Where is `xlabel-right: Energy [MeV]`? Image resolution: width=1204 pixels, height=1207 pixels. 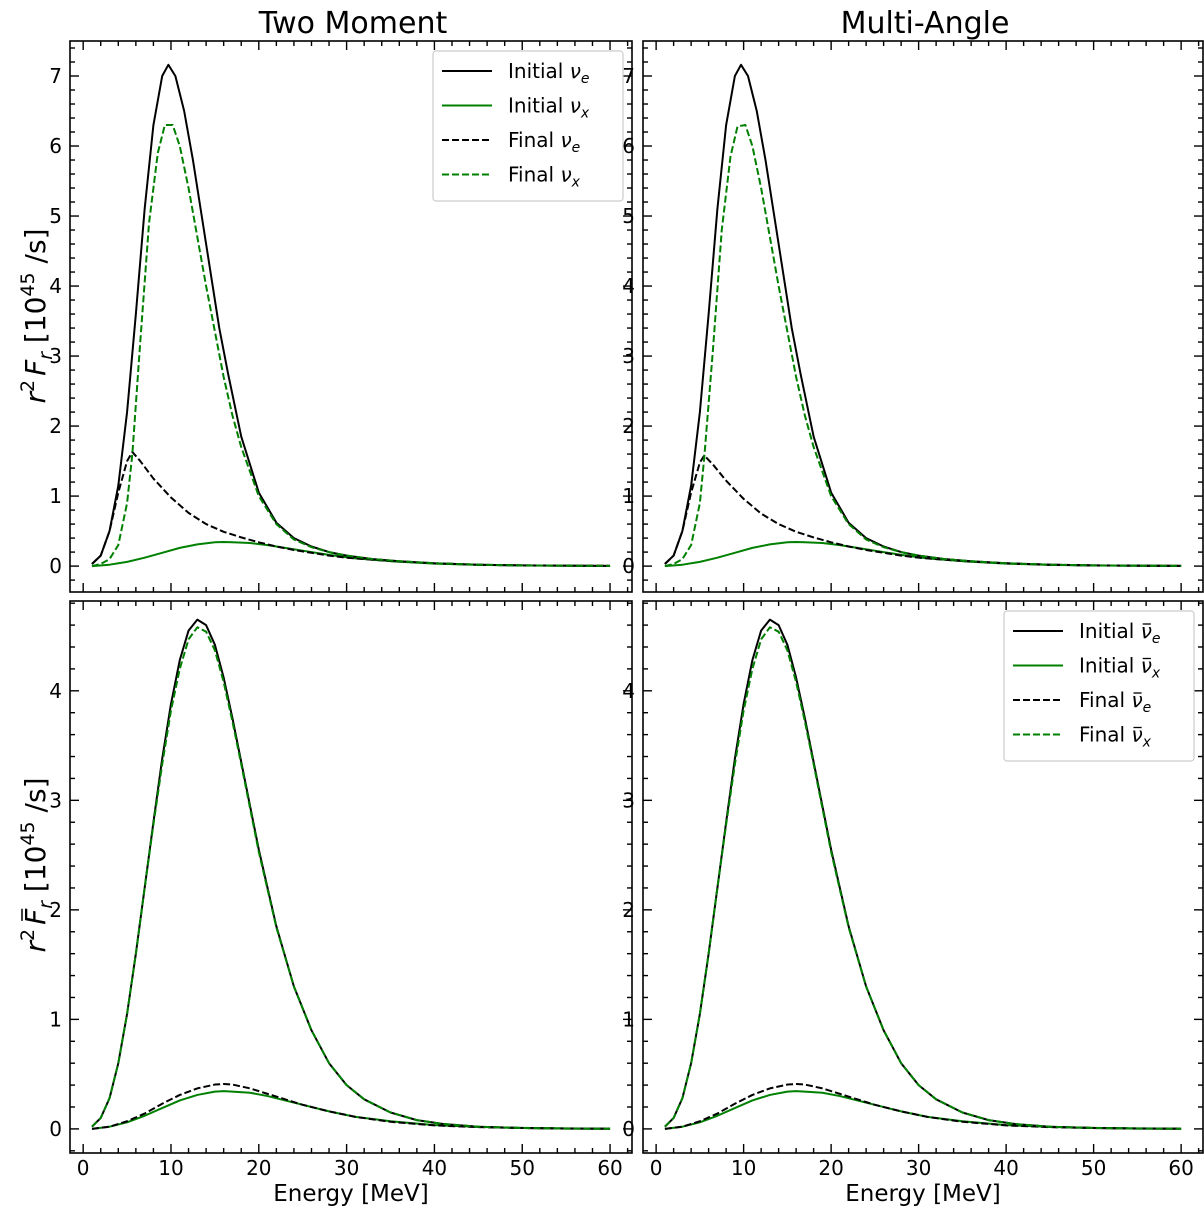 xlabel-right: Energy [MeV] is located at coordinates (923, 1194).